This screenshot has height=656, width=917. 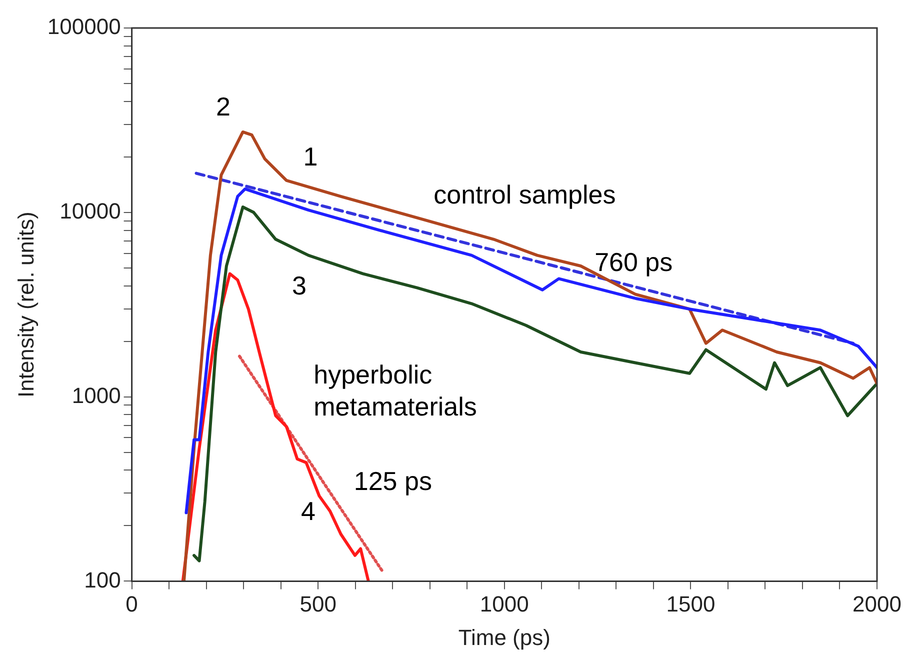 What do you see at coordinates (308, 511) in the screenshot?
I see `annotation: 4` at bounding box center [308, 511].